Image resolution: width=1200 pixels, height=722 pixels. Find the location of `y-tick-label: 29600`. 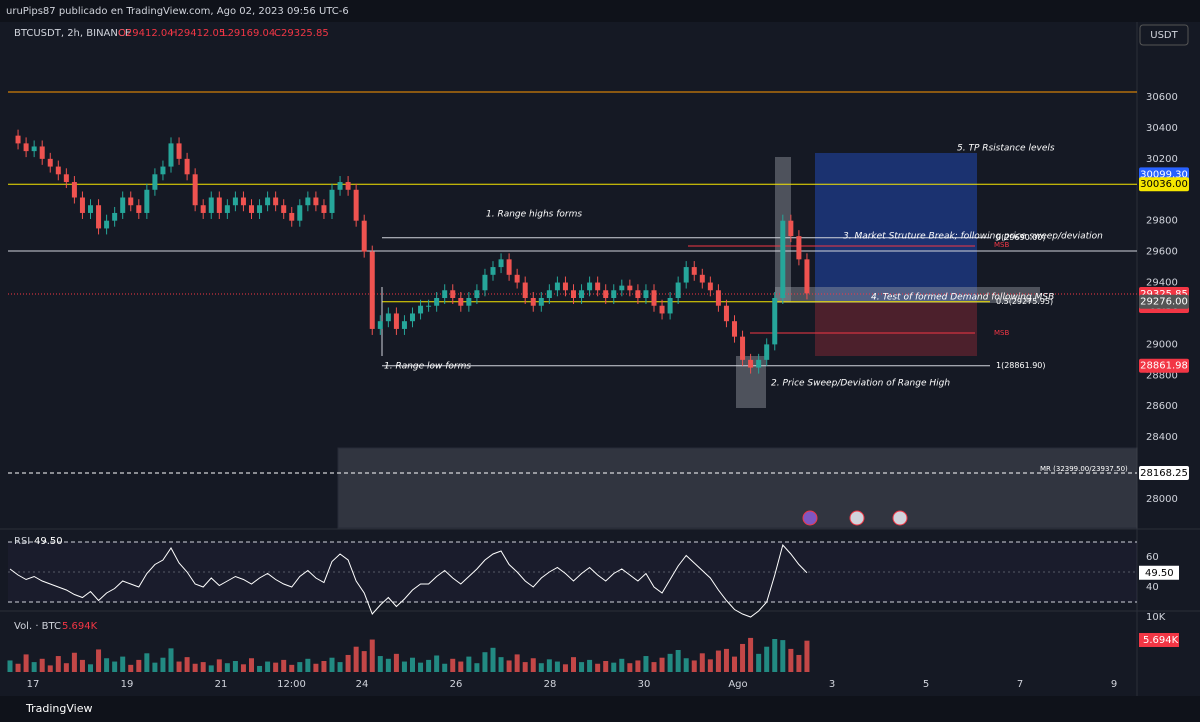

y-tick-label: 29600 is located at coordinates (1162, 252).